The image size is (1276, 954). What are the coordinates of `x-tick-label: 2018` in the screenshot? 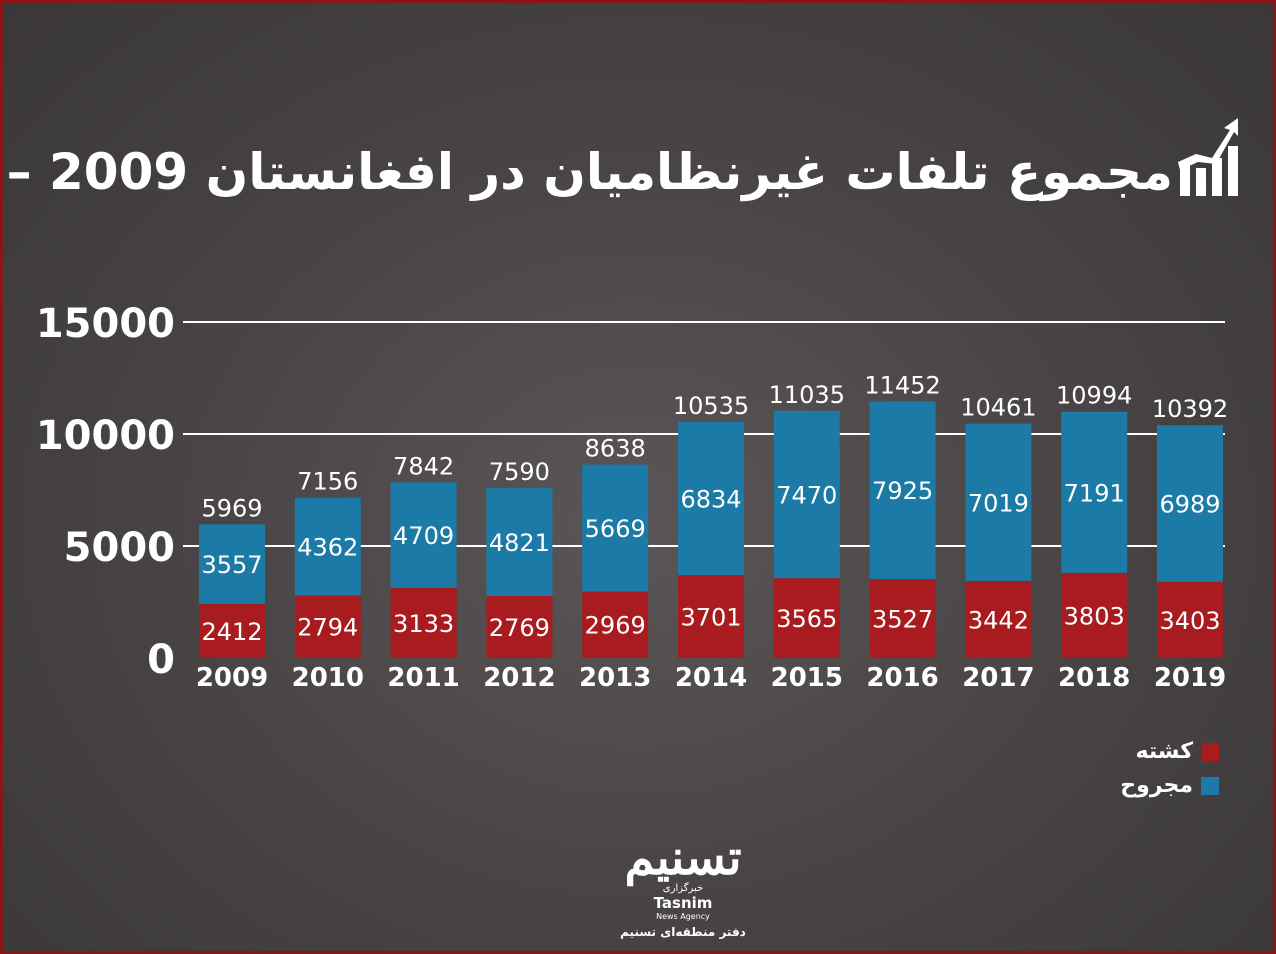 It's located at (1094, 678).